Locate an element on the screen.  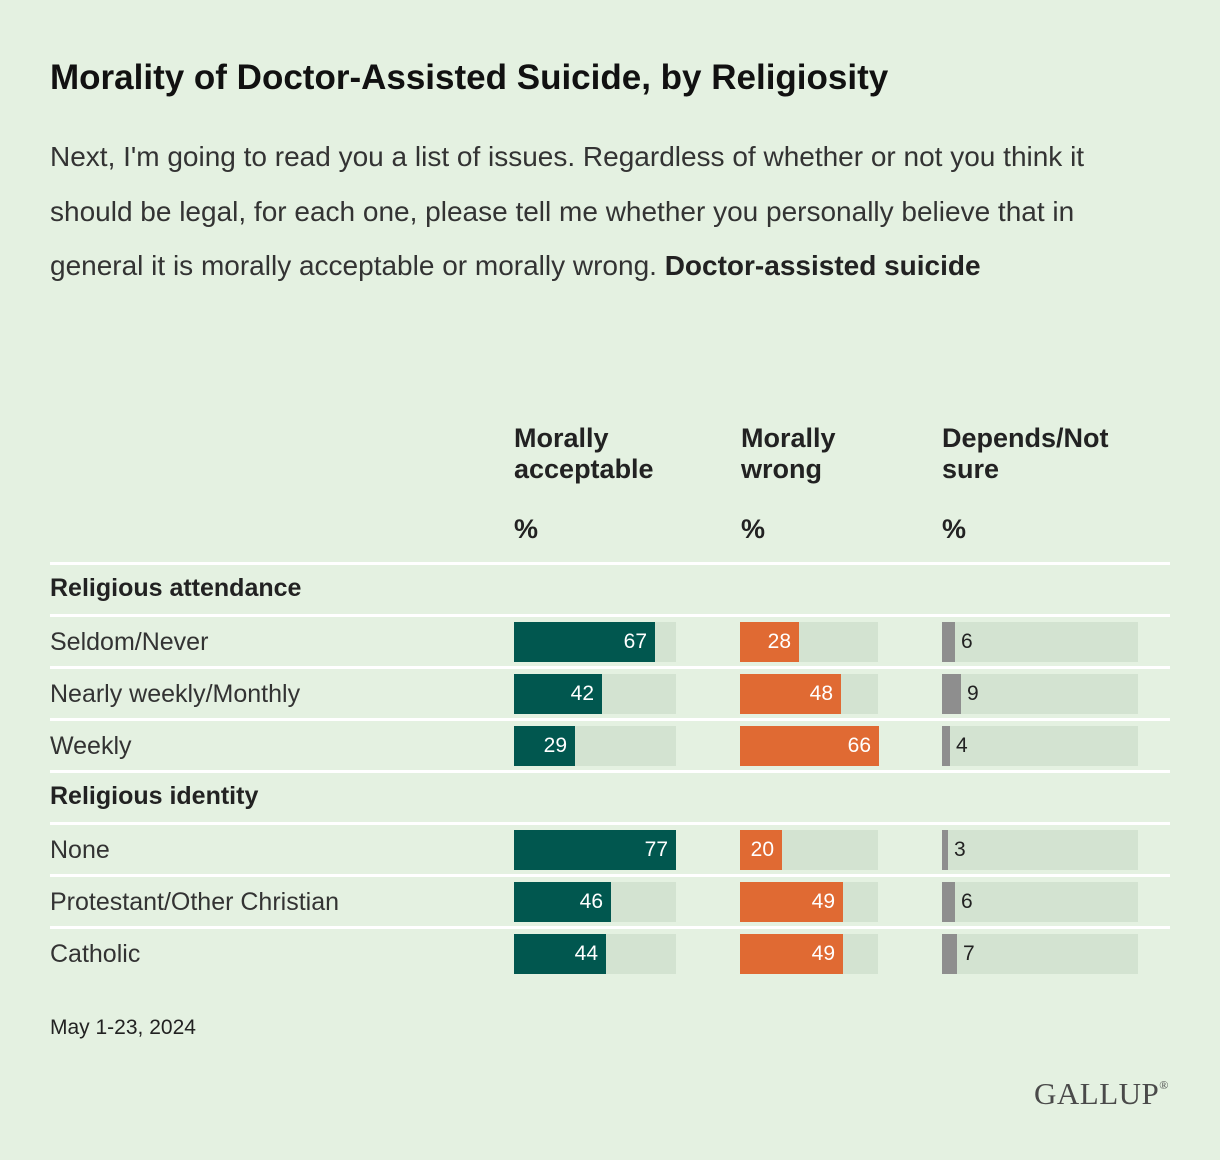
bar-value-label-acceptable: 67 is located at coordinates (635, 641).